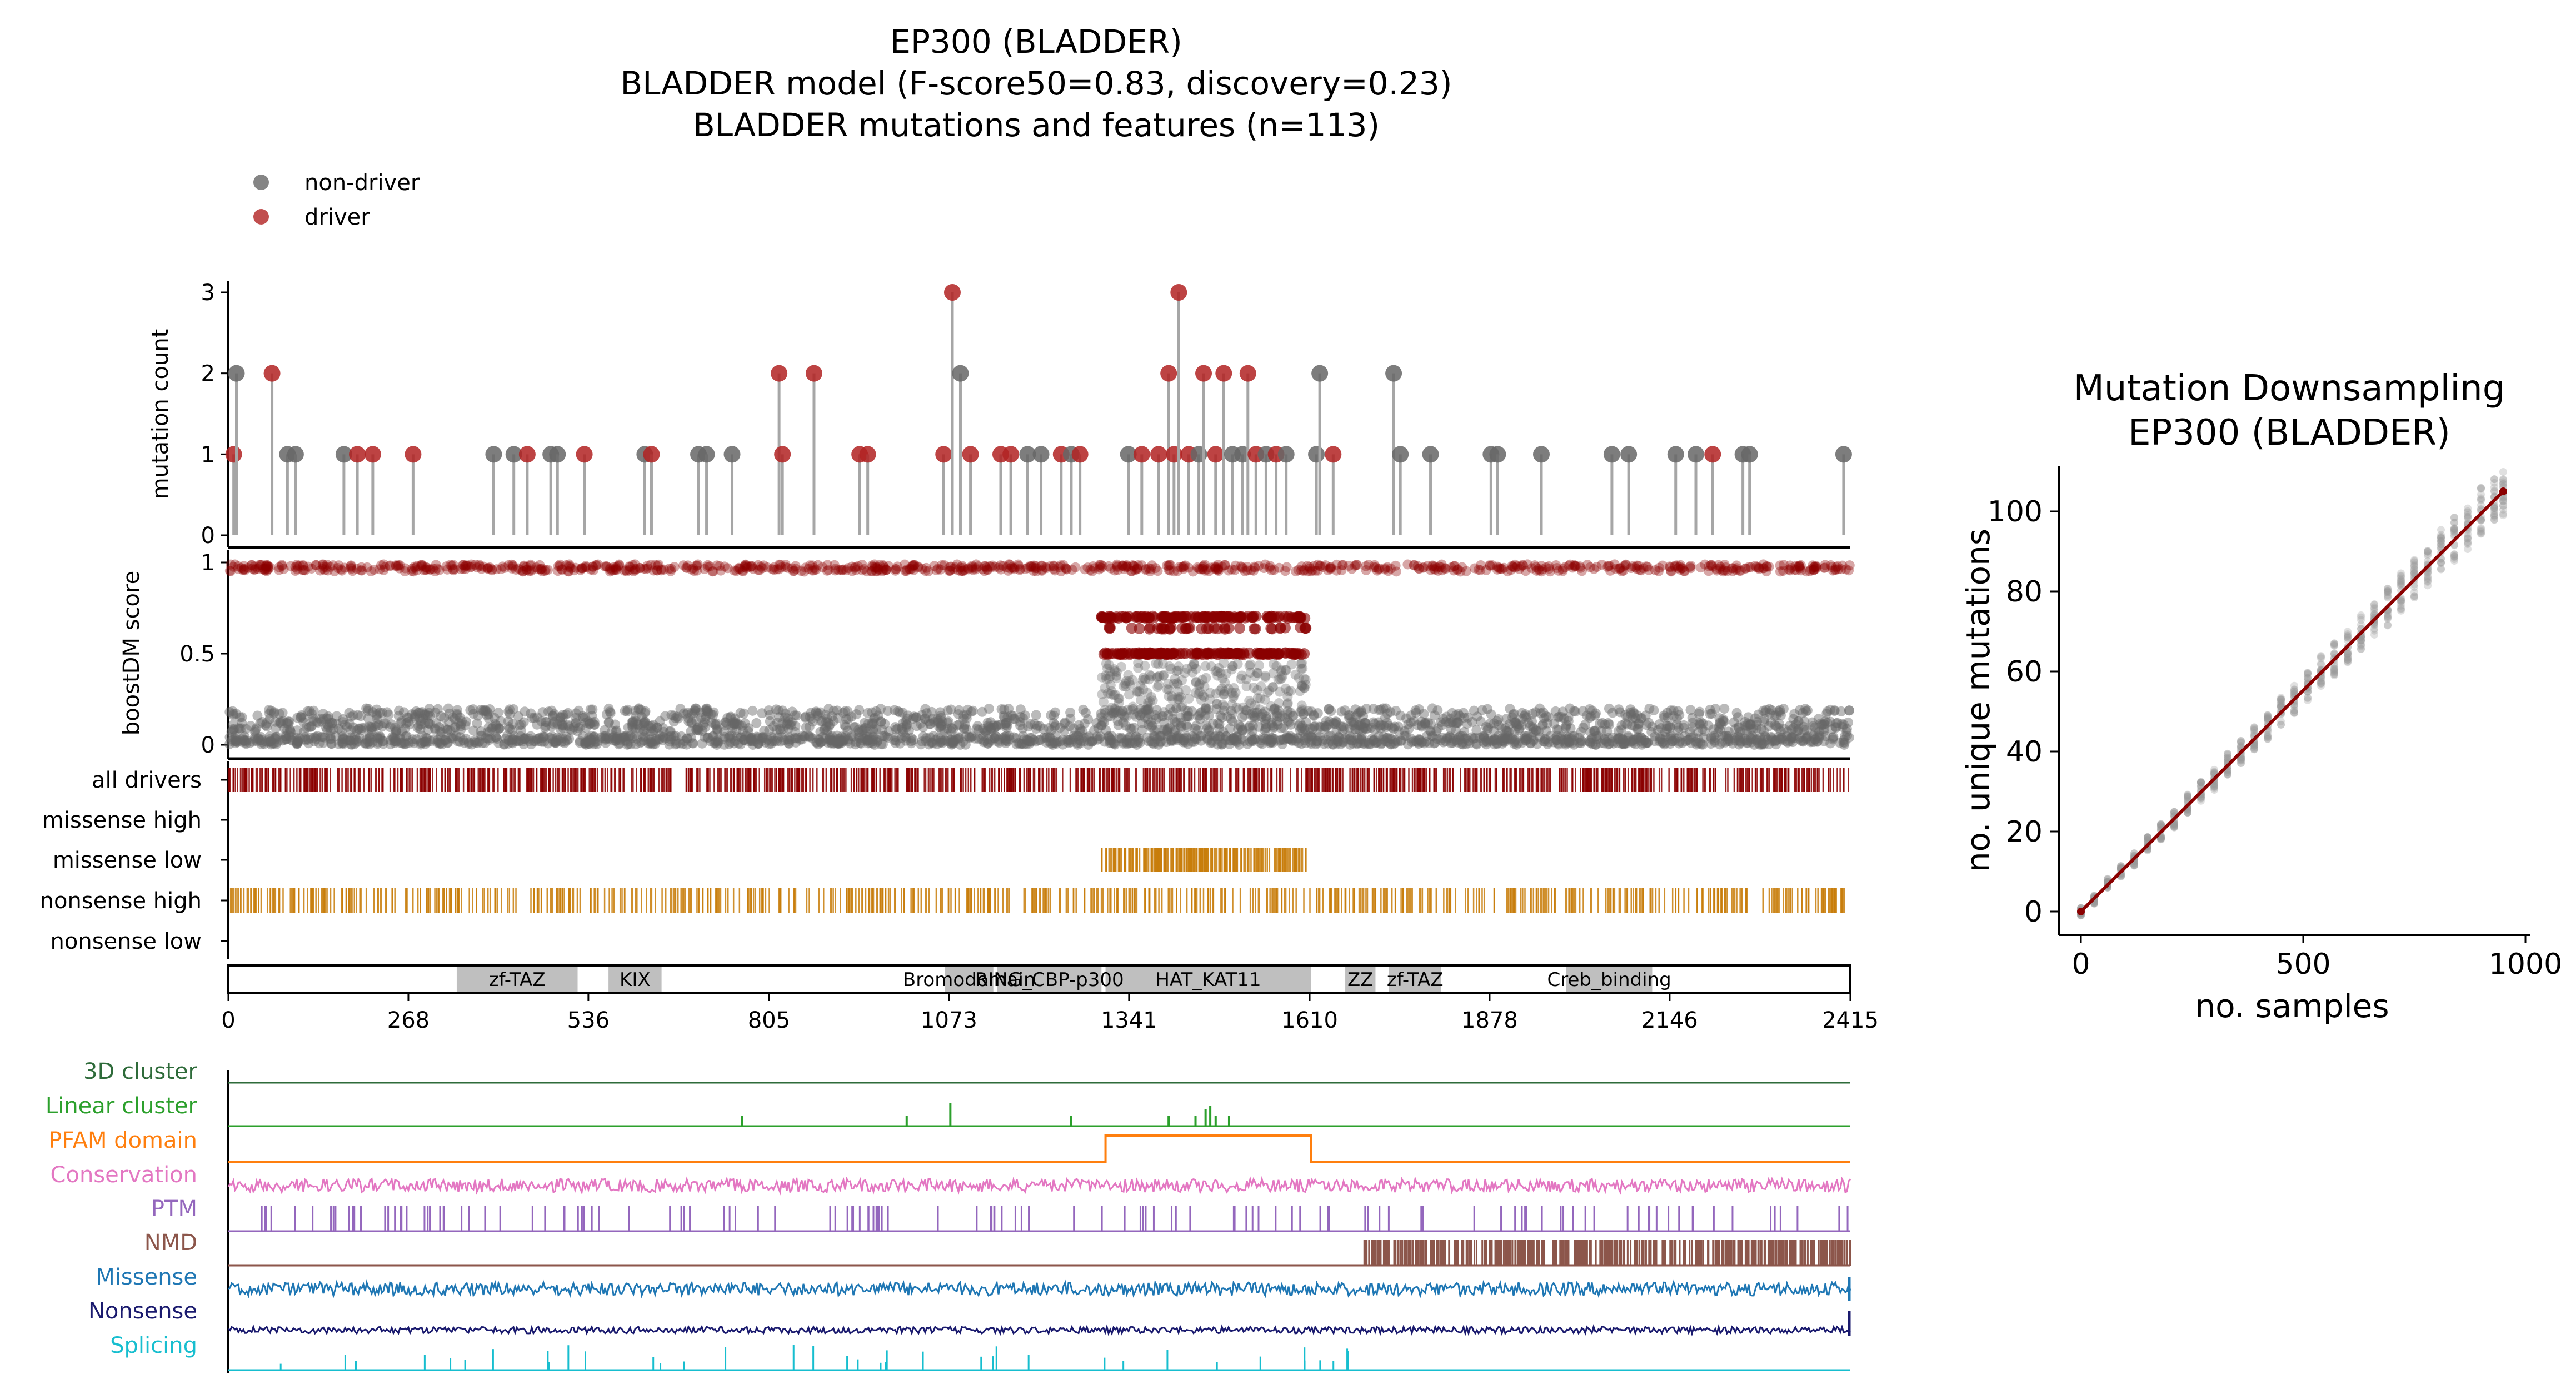 The width and height of the screenshot is (2576, 1399). Describe the element at coordinates (362, 183) in the screenshot. I see `legend-nondriver-label: non-driver` at that location.